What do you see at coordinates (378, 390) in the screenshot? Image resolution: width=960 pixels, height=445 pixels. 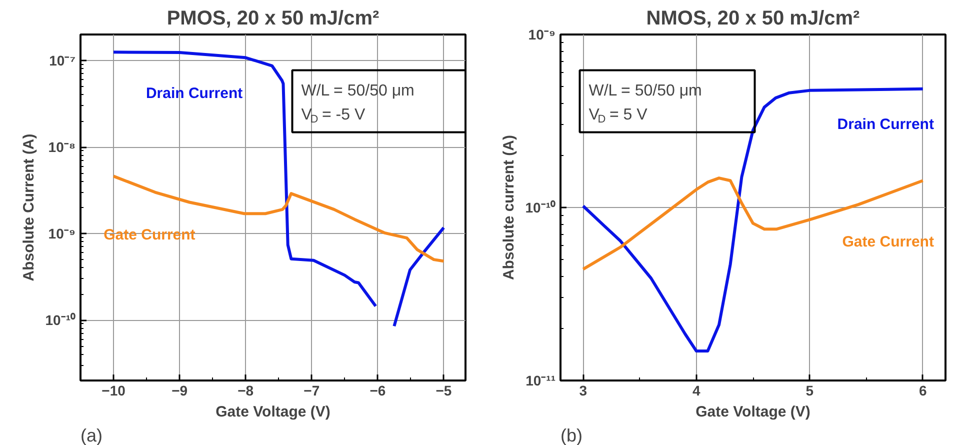 I see `x-tick-label: −6` at bounding box center [378, 390].